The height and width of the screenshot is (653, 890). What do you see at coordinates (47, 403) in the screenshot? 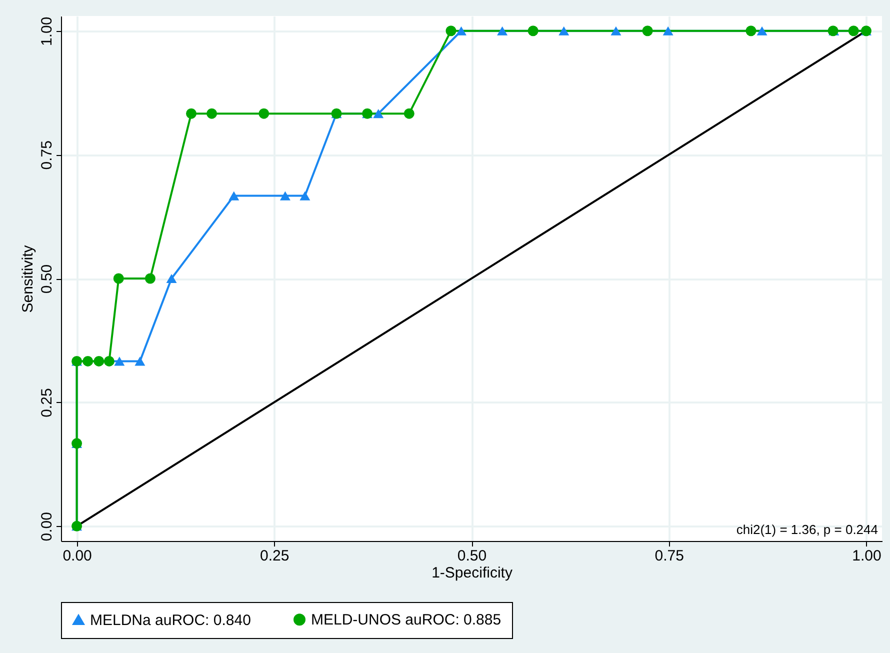
I see `y-tick-label: 0.25` at bounding box center [47, 403].